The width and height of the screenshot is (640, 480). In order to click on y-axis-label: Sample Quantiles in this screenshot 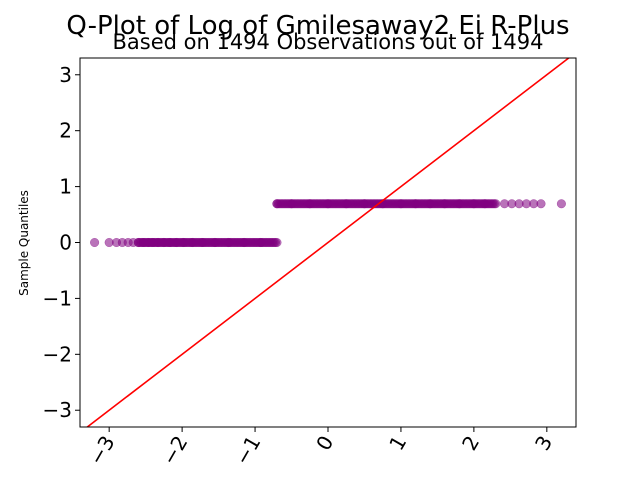, I will do `click(24, 243)`.